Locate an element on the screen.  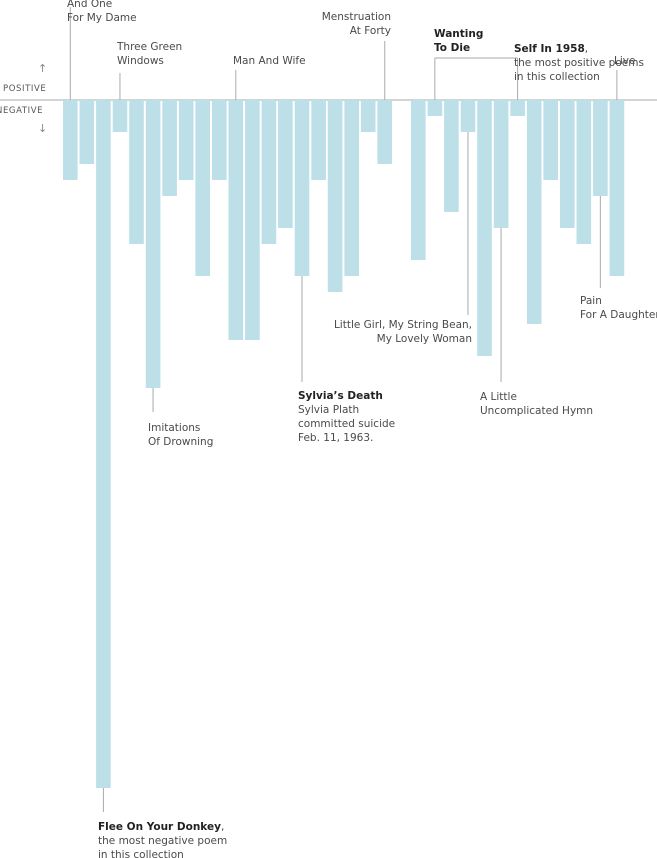
annotation-label: Pain For A Daughter is located at coordinates (618, 308).